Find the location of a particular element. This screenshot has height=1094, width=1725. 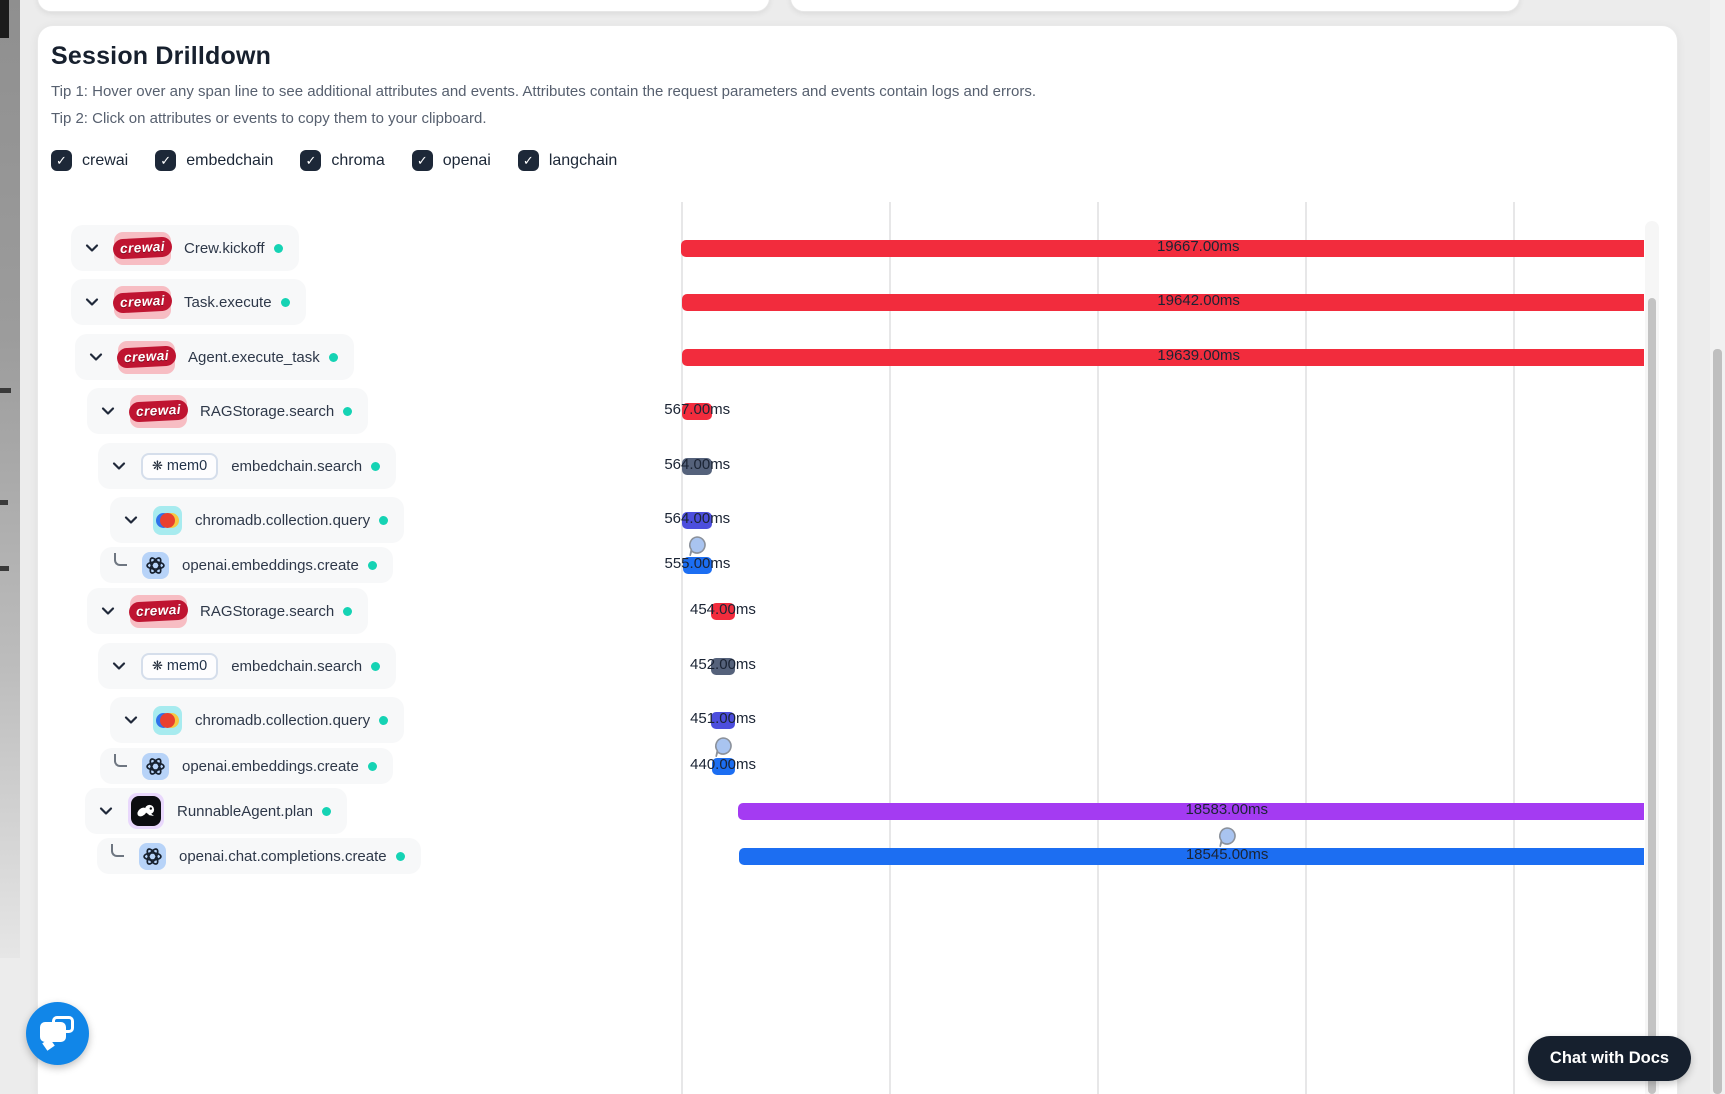

filter-label: langchain is located at coordinates (583, 160).